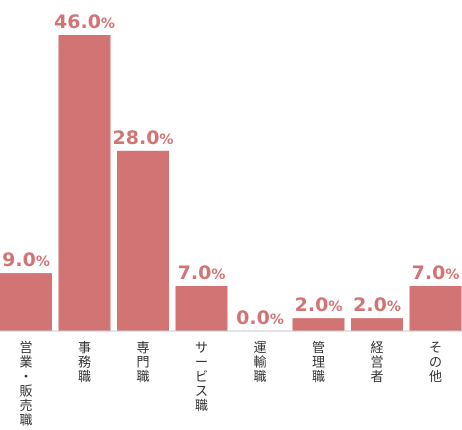  Describe the element at coordinates (259, 363) in the screenshot. I see `category-label-5: 運輸職` at that location.